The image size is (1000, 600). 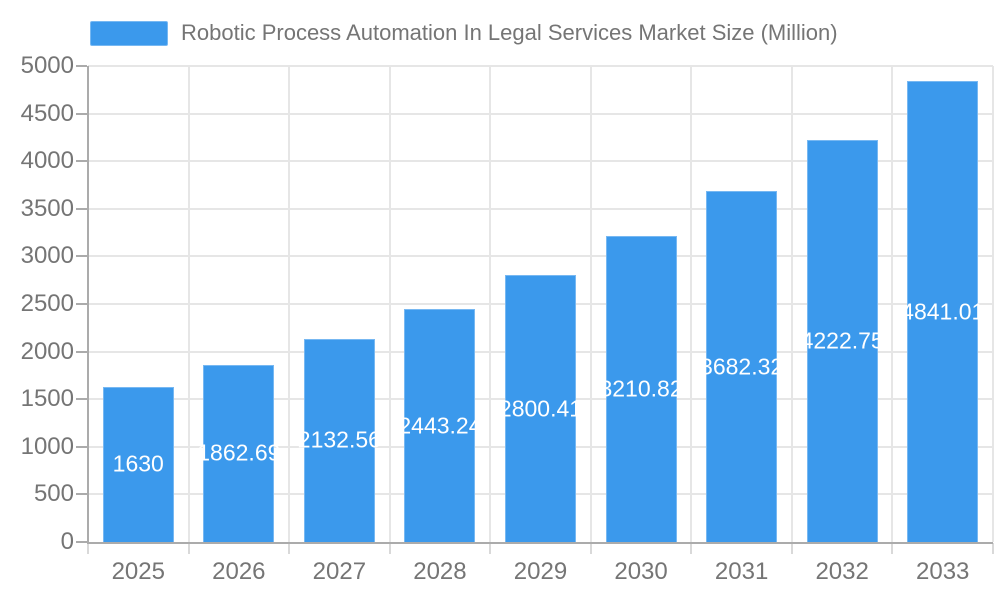 I want to click on bar-2027, so click(x=339, y=440).